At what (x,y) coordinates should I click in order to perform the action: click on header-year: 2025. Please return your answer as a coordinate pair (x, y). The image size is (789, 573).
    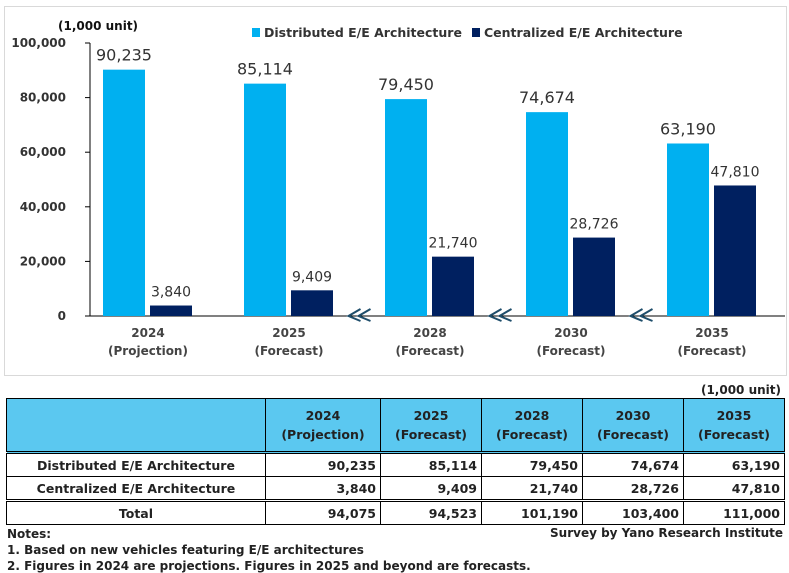
    Looking at the image, I should click on (431, 415).